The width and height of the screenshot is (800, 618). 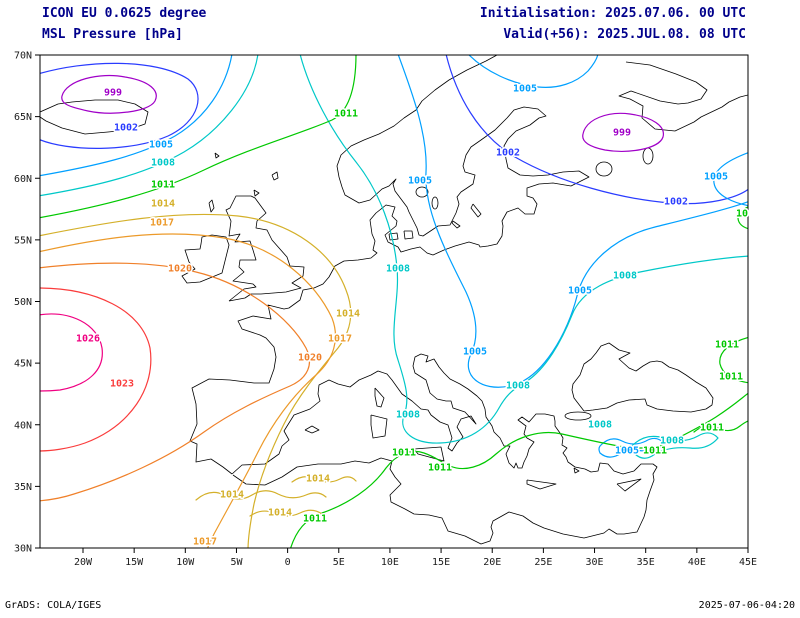 I want to click on axis-label: 40N, so click(x=23, y=425).